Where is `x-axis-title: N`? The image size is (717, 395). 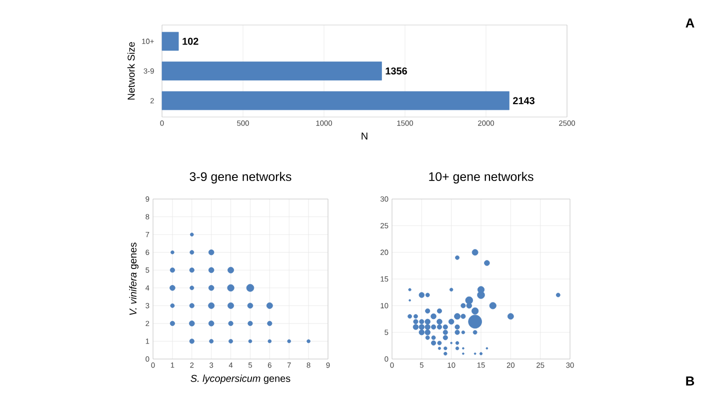
x-axis-title: N is located at coordinates (365, 136).